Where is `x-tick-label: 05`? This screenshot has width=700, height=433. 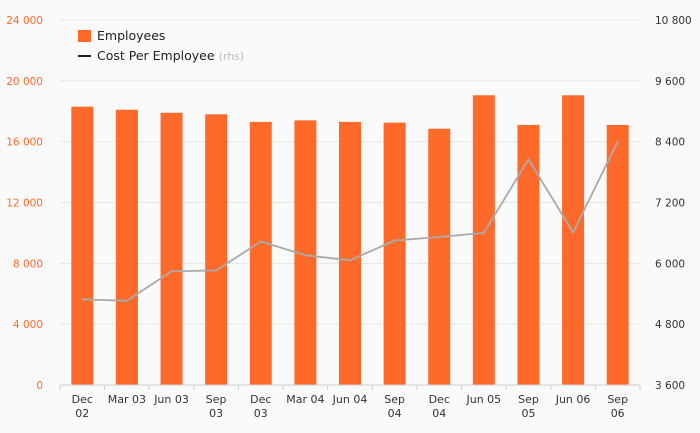
x-tick-label: 05 is located at coordinates (528, 413).